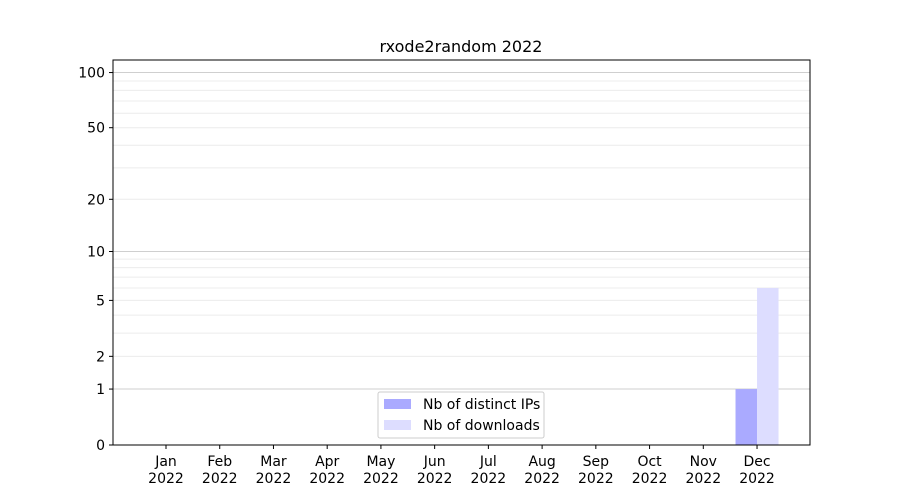  What do you see at coordinates (596, 470) in the screenshot?
I see `x-tick-label: Sep 2022` at bounding box center [596, 470].